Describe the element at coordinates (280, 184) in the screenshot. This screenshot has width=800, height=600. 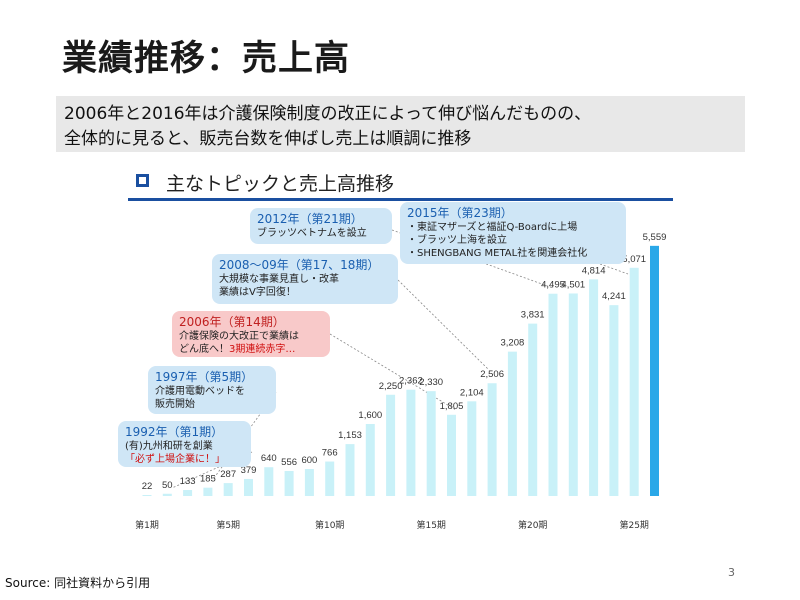
I see `section-title: 主なトピックと売上高推移` at that location.